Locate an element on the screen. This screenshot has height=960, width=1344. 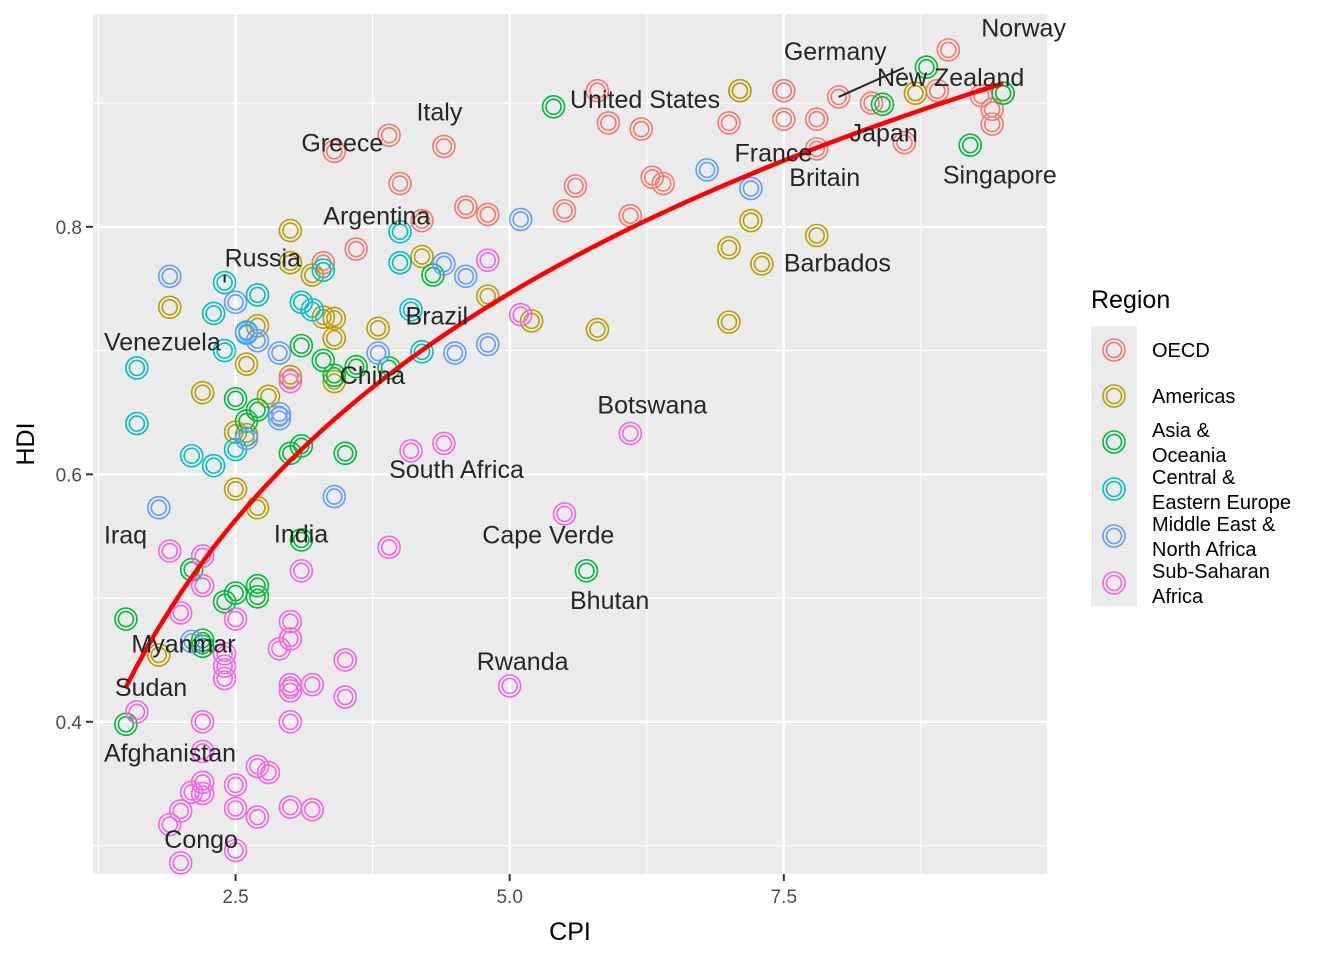
x-axis-title: CPI is located at coordinates (570, 932).